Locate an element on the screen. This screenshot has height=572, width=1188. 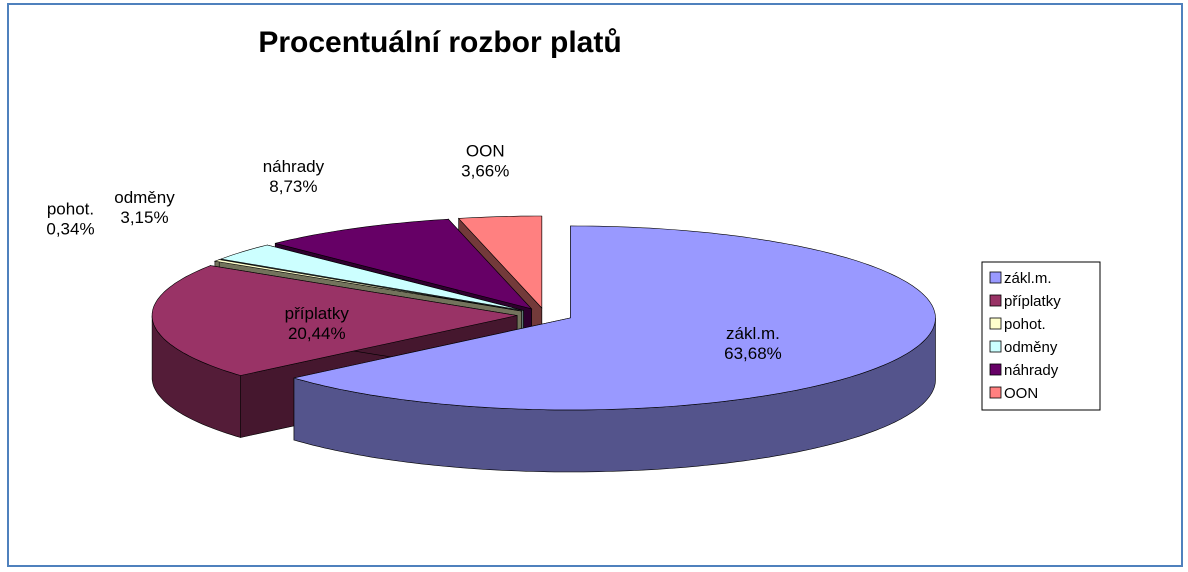
data-label: zákl.m. 63,68% is located at coordinates (753, 343).